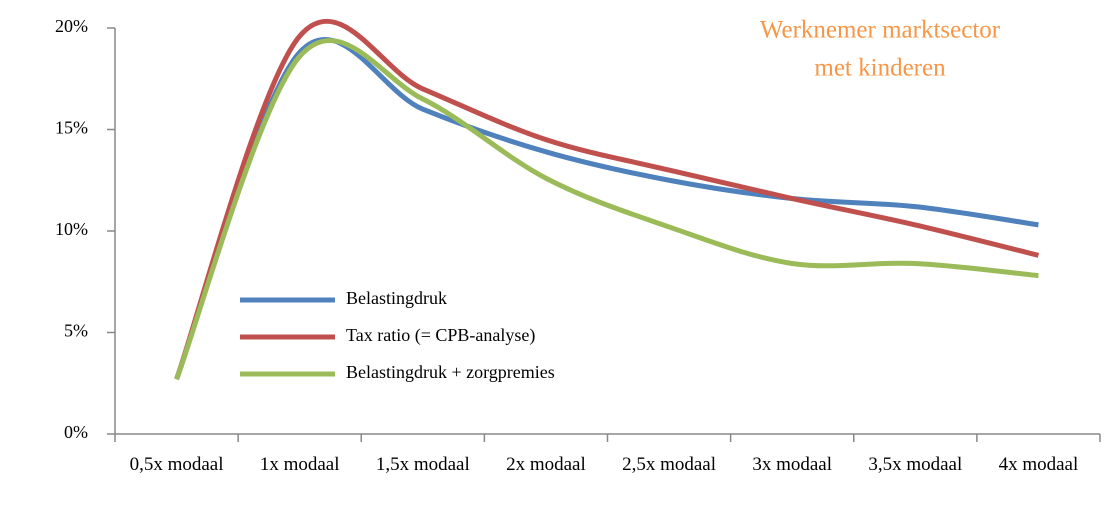 This screenshot has width=1115, height=505. What do you see at coordinates (915, 464) in the screenshot?
I see `x-tick-label: 3,5x modaal` at bounding box center [915, 464].